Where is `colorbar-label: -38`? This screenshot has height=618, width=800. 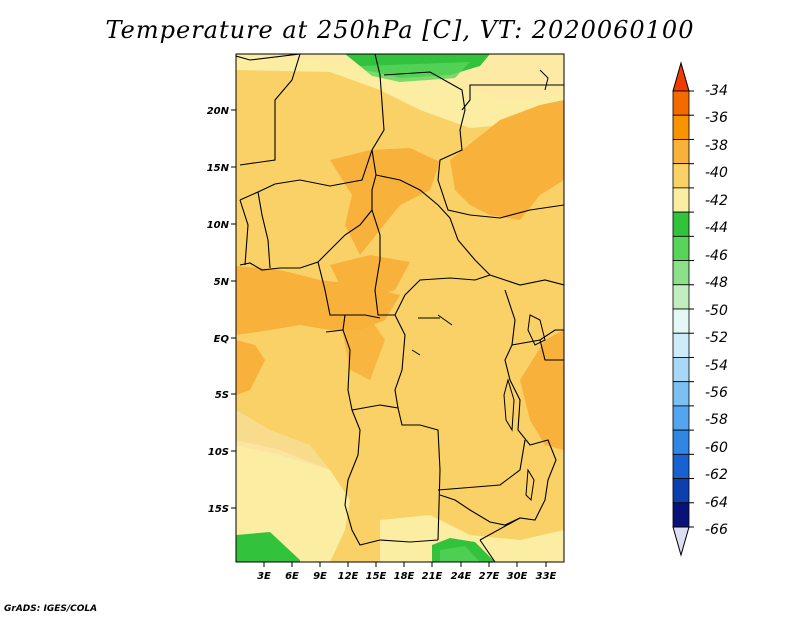 colorbar-label: -38 is located at coordinates (716, 146).